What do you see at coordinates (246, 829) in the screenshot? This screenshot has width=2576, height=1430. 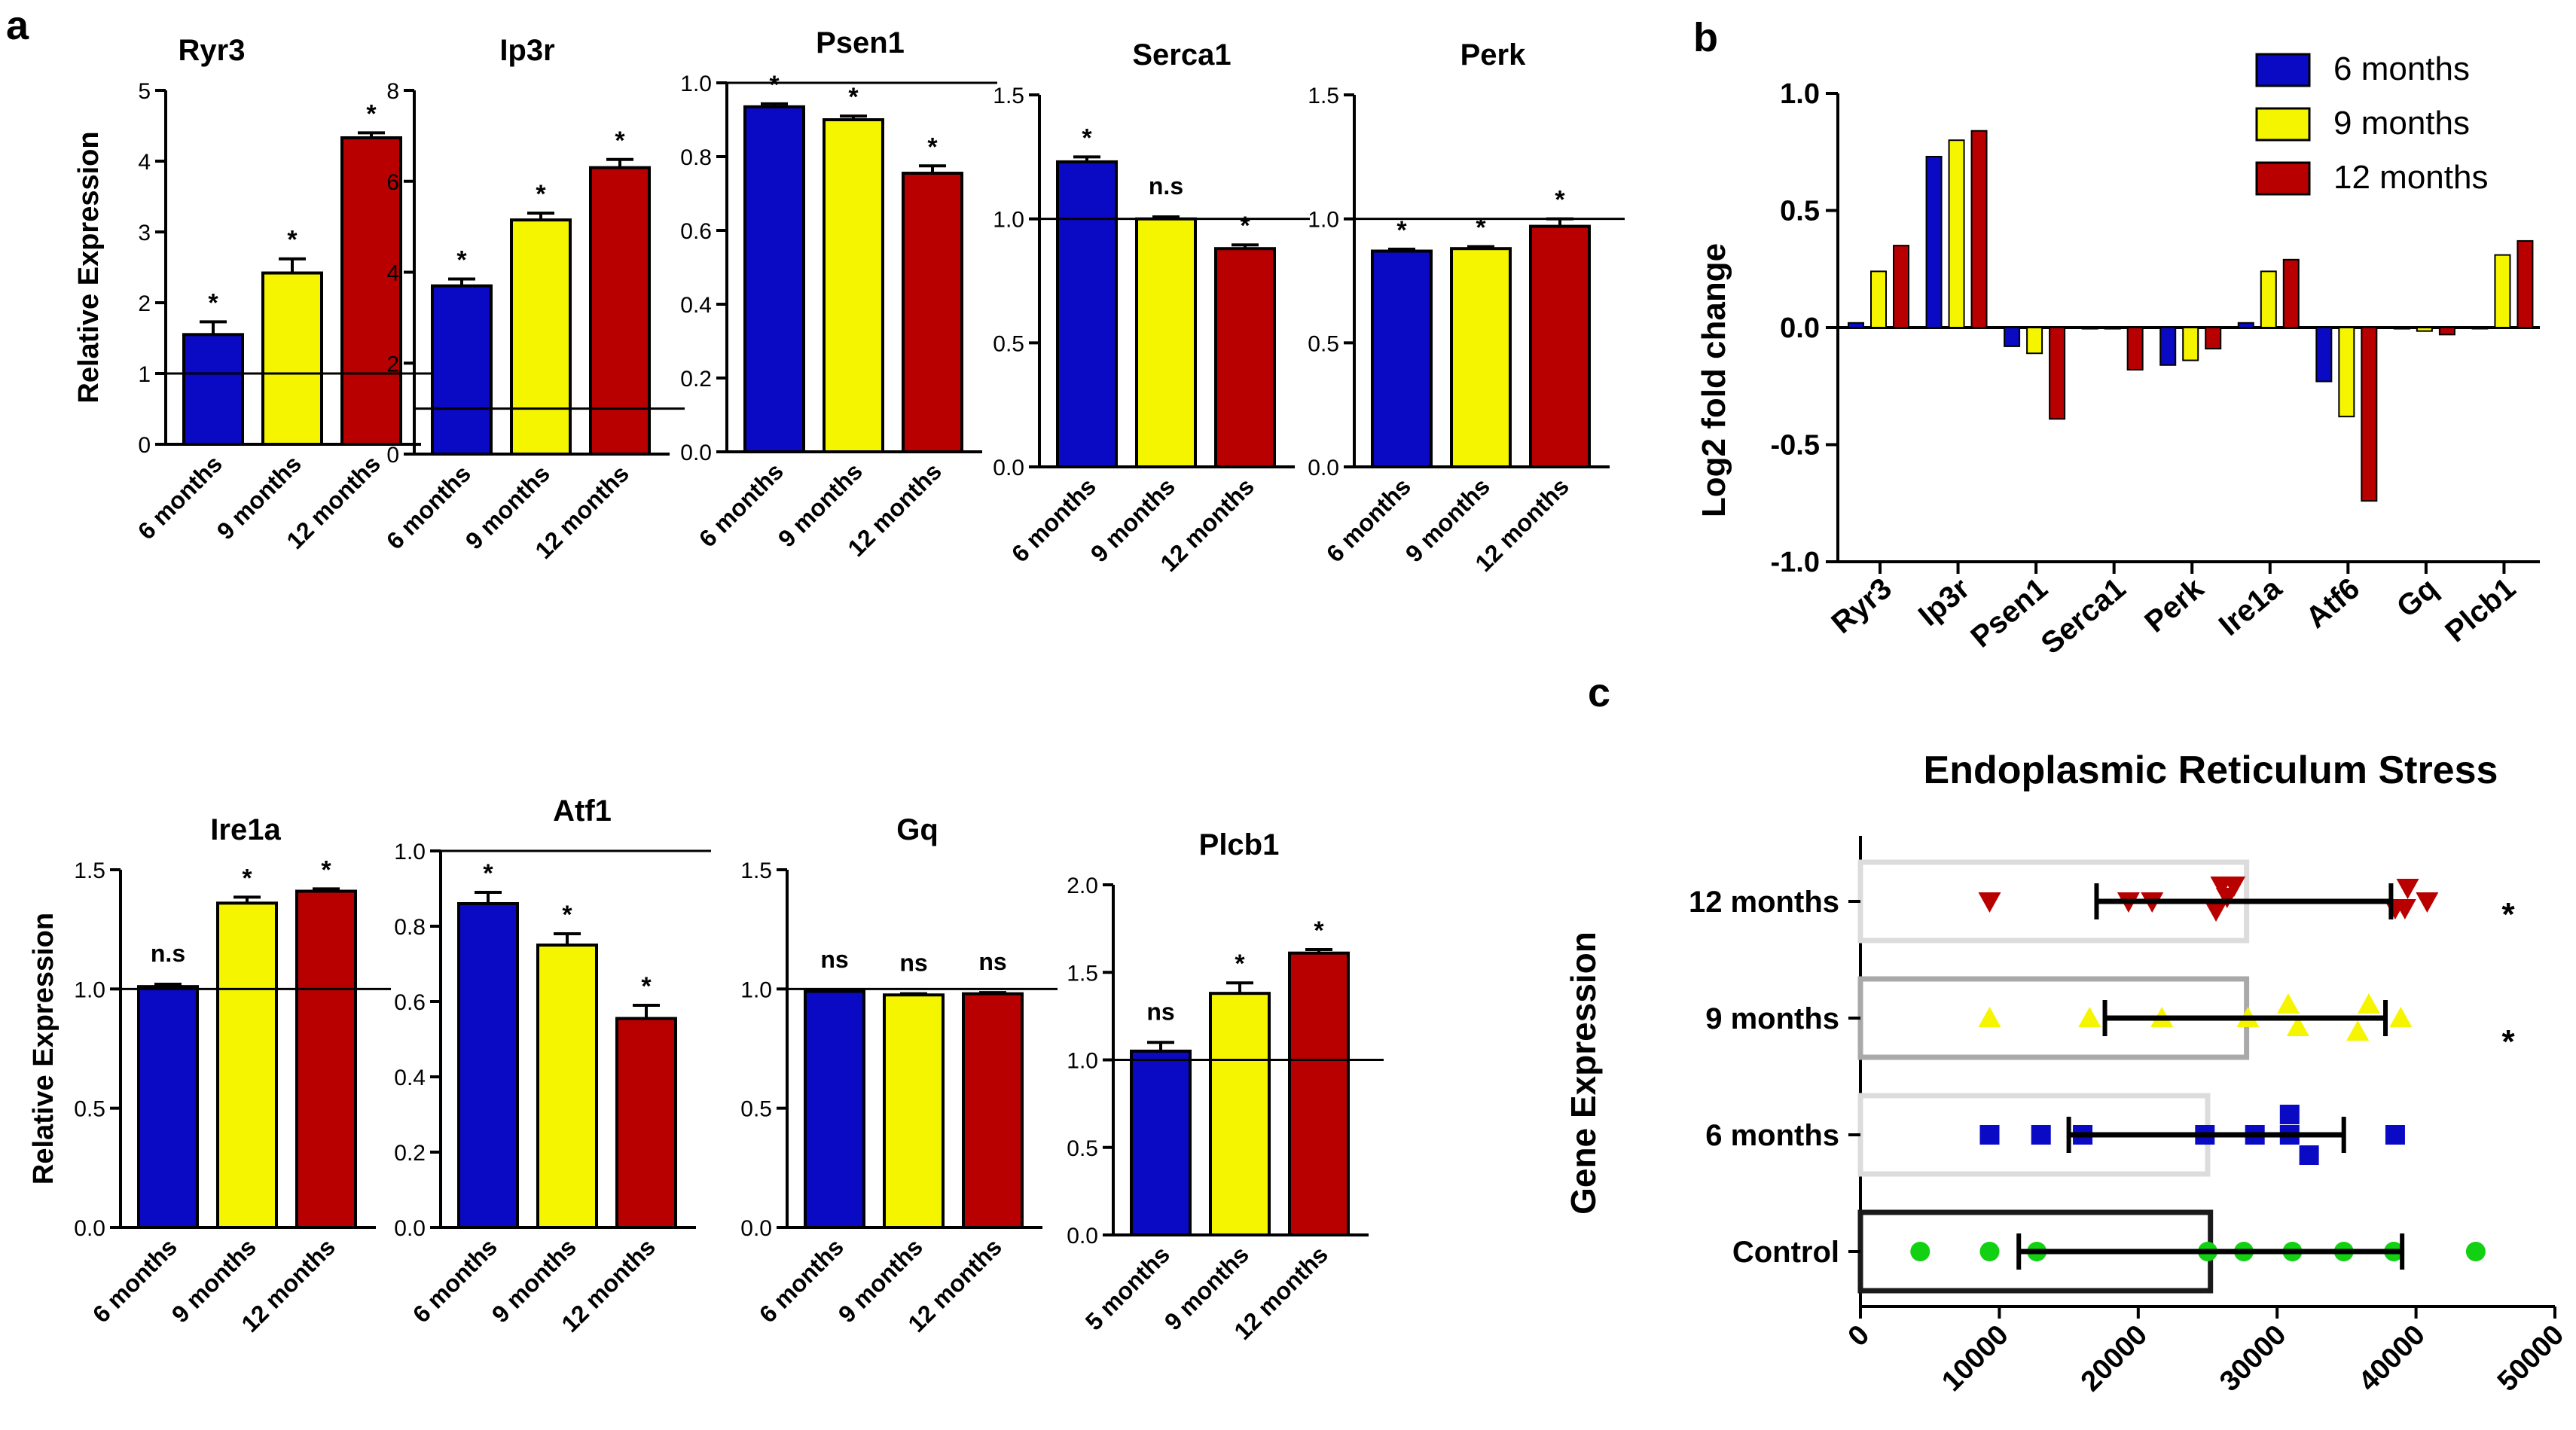 I see `chart-title: Ire1a` at bounding box center [246, 829].